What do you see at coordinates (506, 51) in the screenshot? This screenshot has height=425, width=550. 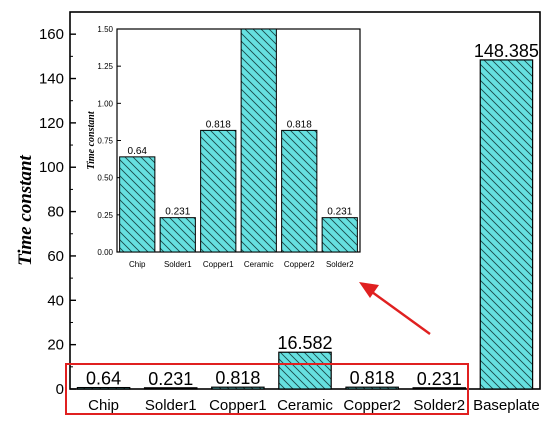 I see `bar-value-label: 148.385` at bounding box center [506, 51].